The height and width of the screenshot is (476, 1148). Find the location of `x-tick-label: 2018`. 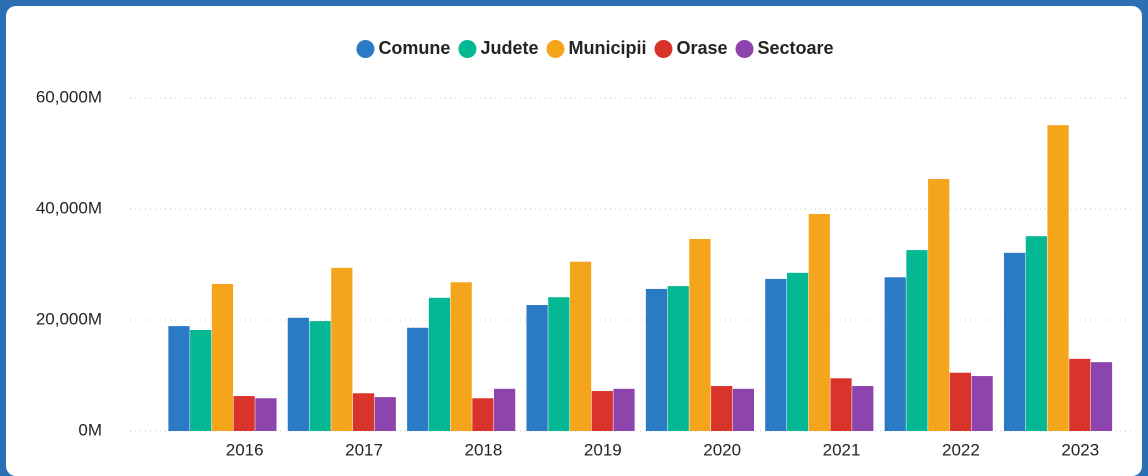

x-tick-label: 2018 is located at coordinates (484, 449).